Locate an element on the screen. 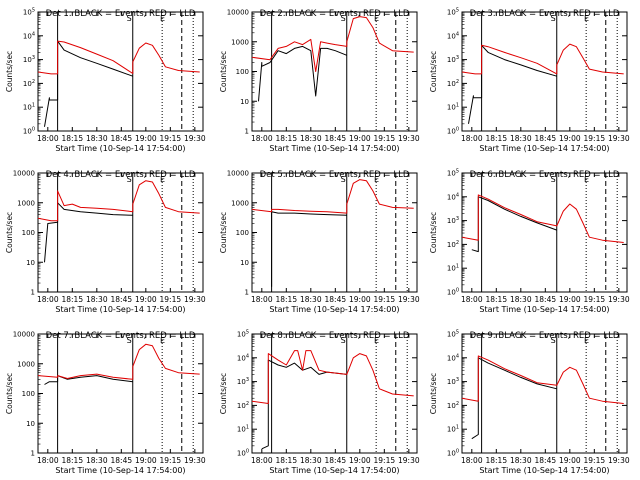  y-tick-label: 1000 is located at coordinates (240, 203).